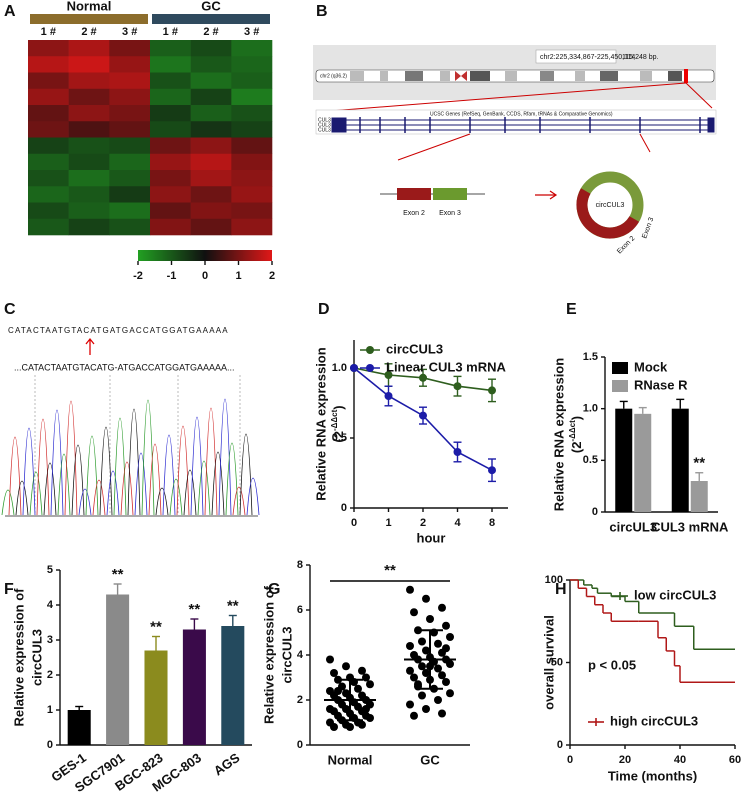  I want to click on junction-arrow, so click(90, 346).